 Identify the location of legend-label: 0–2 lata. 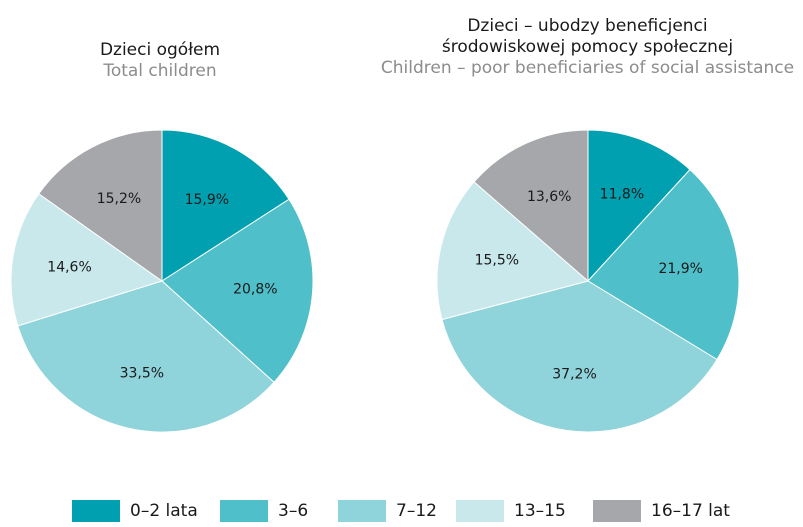
(164, 511).